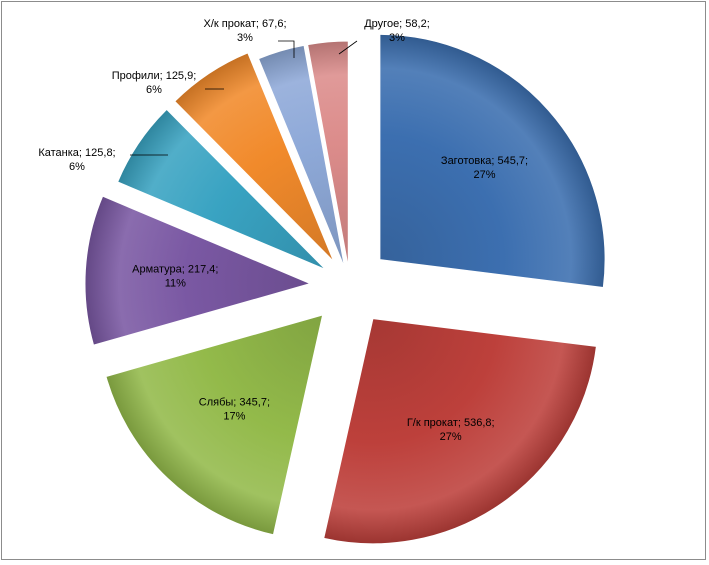 This screenshot has height=565, width=709. What do you see at coordinates (234, 409) in the screenshot?
I see `data-label-3: Слябы; 345,7; 17%` at bounding box center [234, 409].